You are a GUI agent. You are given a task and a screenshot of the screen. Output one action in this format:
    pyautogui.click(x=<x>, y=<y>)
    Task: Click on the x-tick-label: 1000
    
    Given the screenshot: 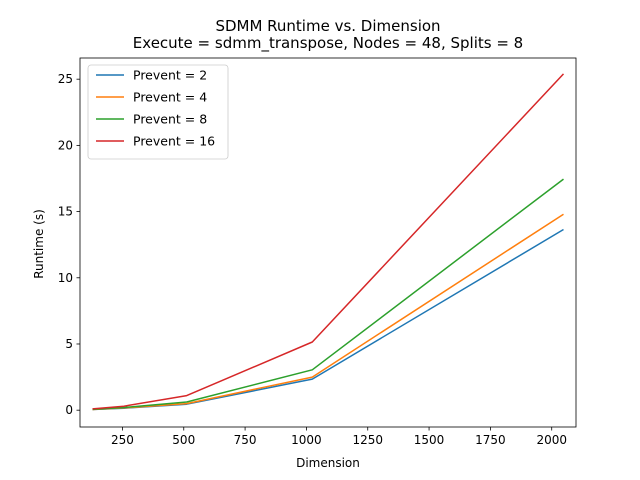 What is the action you would take?
    pyautogui.click(x=306, y=440)
    